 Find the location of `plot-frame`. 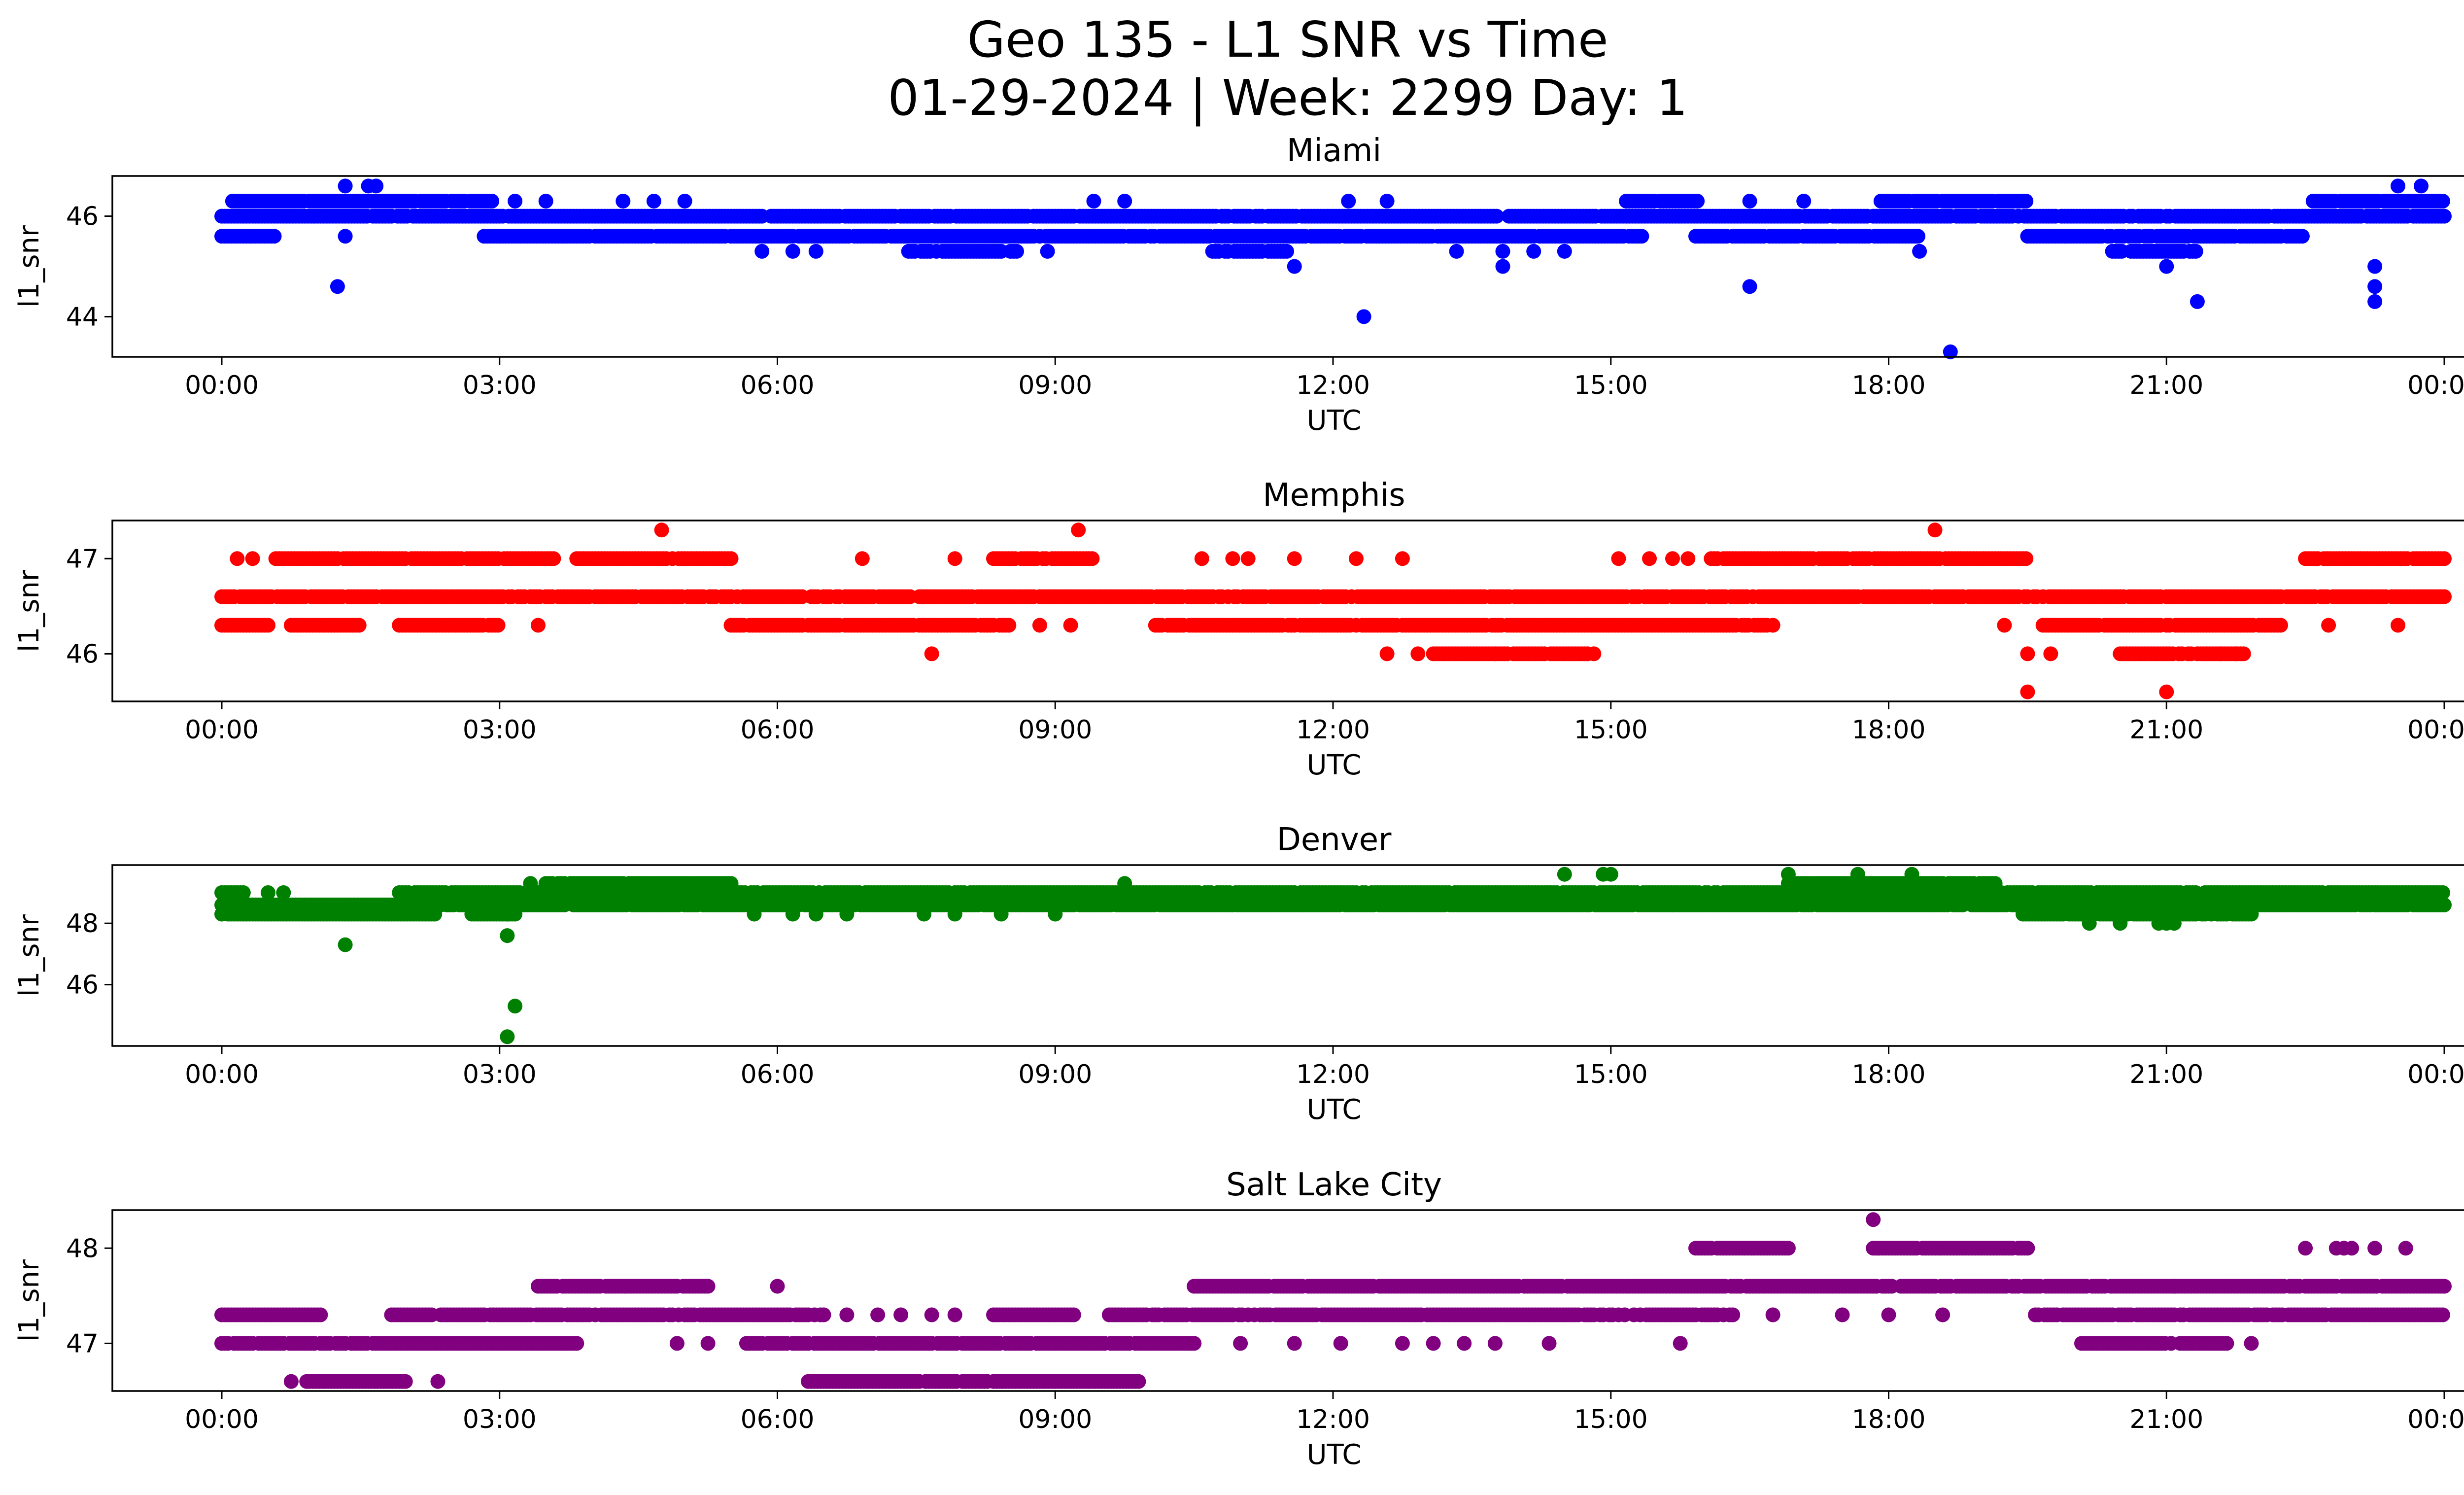

plot-frame is located at coordinates (1287, 266).